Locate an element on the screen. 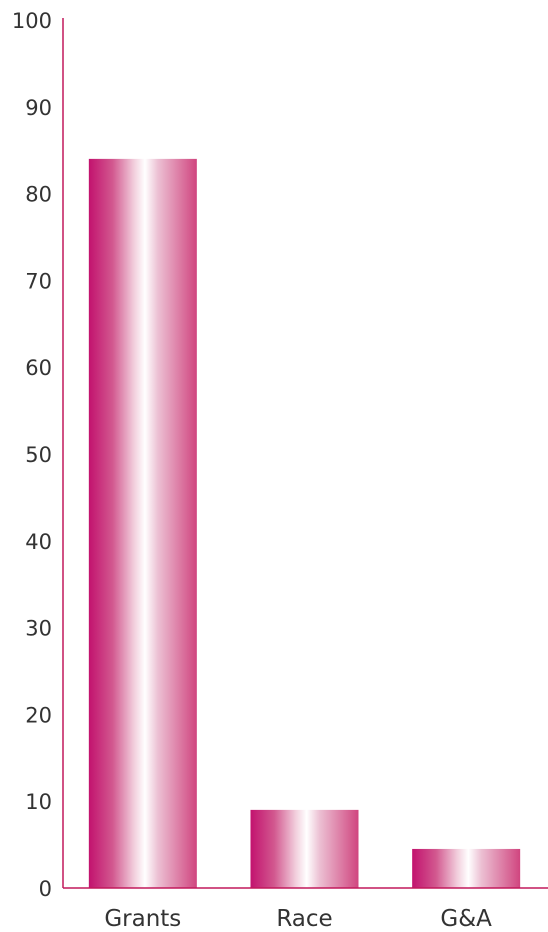 Image resolution: width=548 pixels, height=932 pixels. category-labels: Grants Race G&A is located at coordinates (298, 919).